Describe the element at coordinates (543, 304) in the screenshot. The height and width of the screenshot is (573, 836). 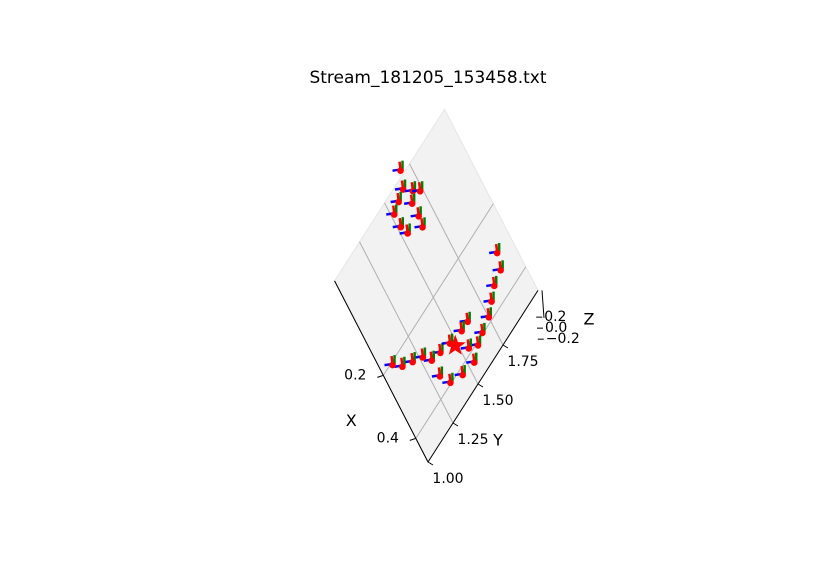
I see `z-axis` at that location.